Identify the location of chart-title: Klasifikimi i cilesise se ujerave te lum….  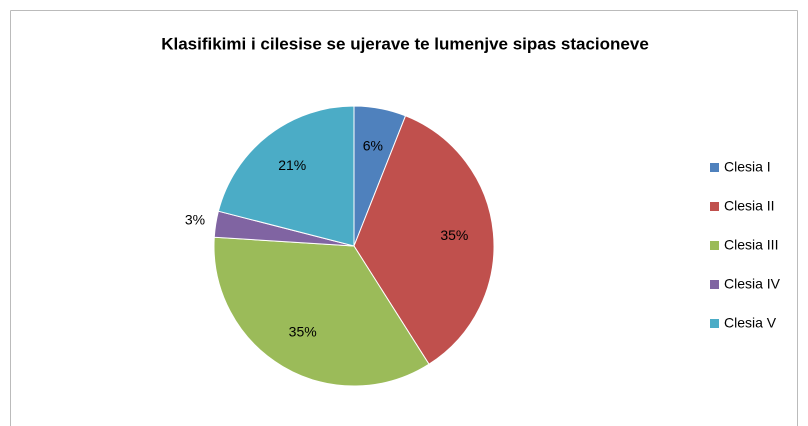
(405, 43).